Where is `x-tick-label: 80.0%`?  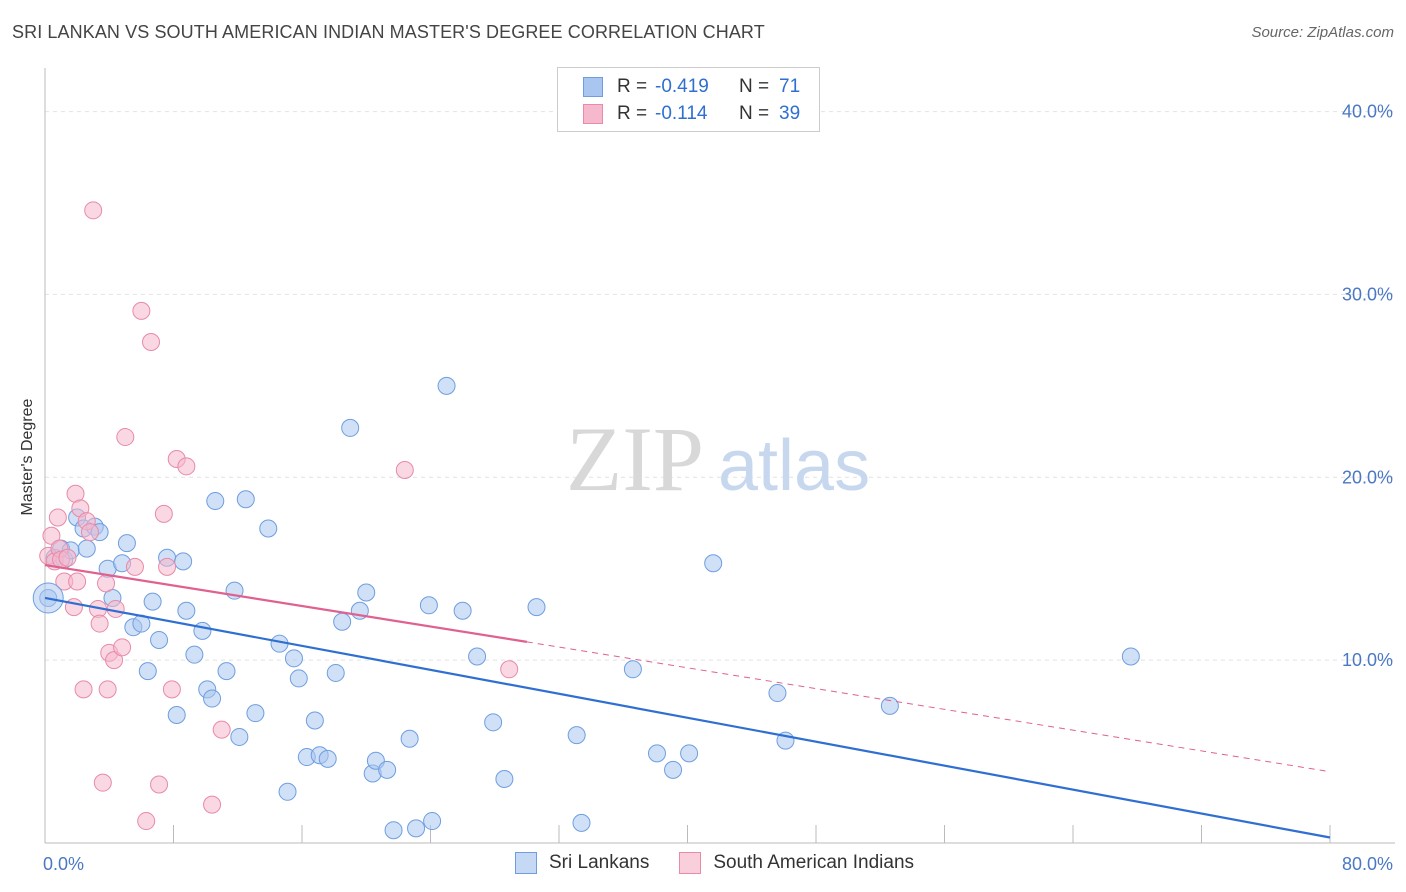
x-tick-label: 80.0% is located at coordinates (1367, 864).